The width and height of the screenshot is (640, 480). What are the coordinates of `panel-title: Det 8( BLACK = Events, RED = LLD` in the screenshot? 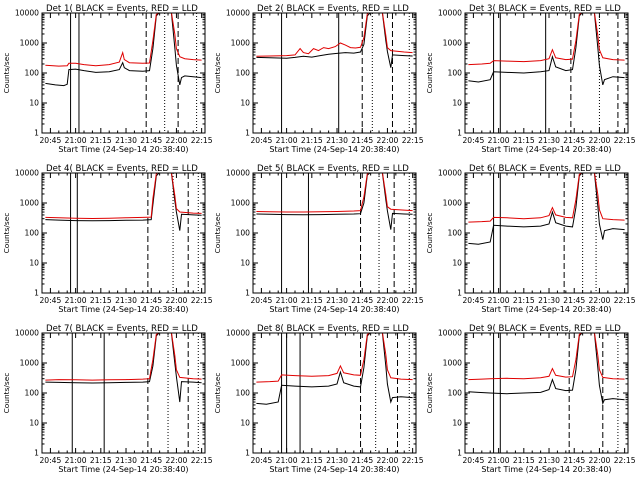 It's located at (333, 329).